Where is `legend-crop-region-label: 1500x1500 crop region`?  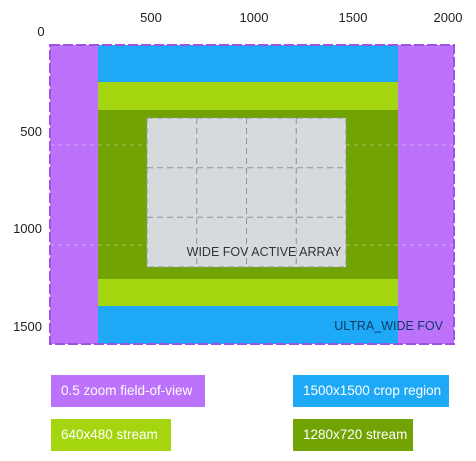 legend-crop-region-label: 1500x1500 crop region is located at coordinates (372, 390).